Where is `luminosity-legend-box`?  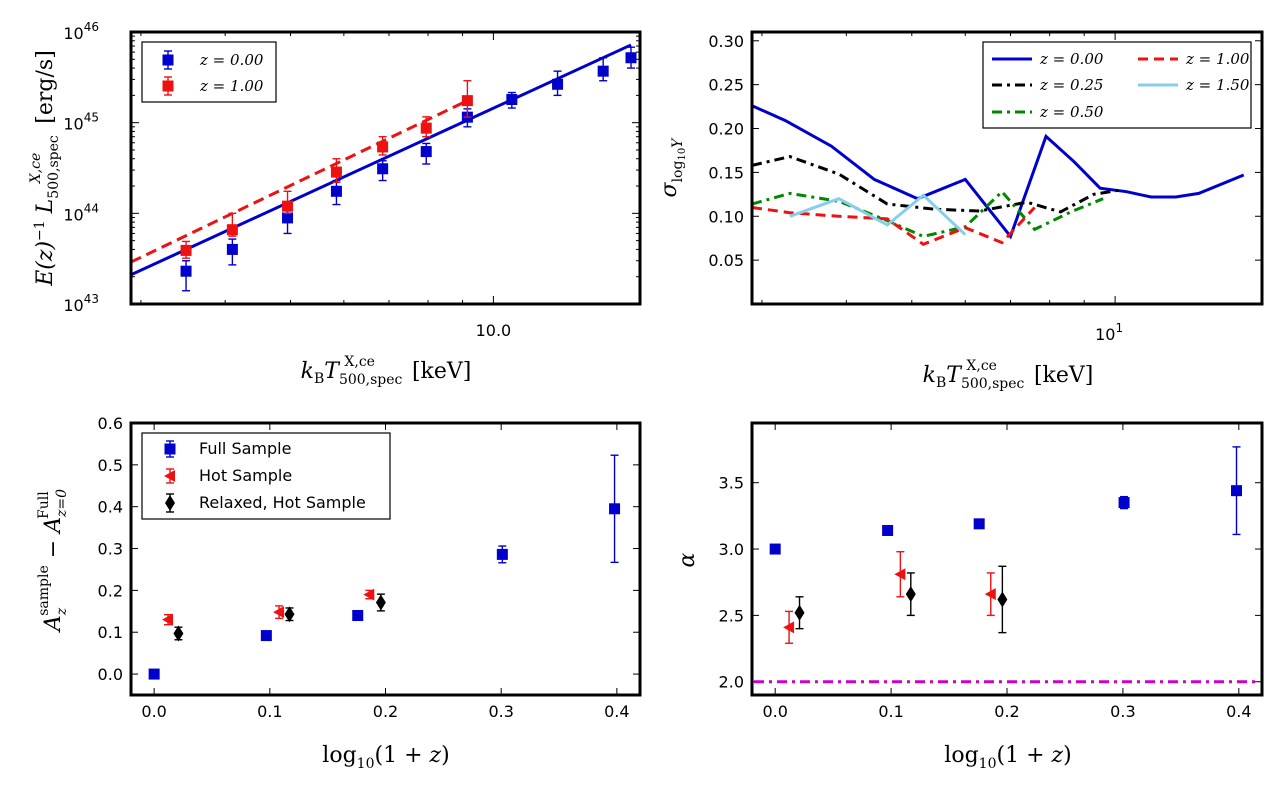 luminosity-legend-box is located at coordinates (209, 72).